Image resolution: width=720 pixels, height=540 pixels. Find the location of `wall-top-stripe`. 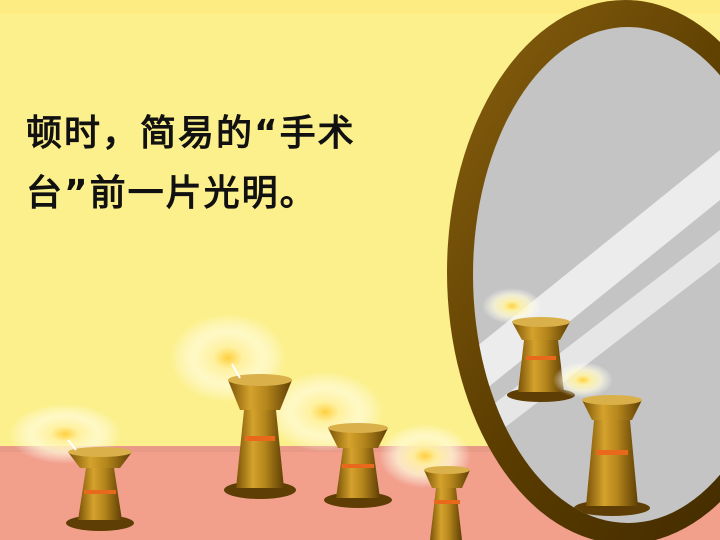

wall-top-stripe is located at coordinates (360, 7).